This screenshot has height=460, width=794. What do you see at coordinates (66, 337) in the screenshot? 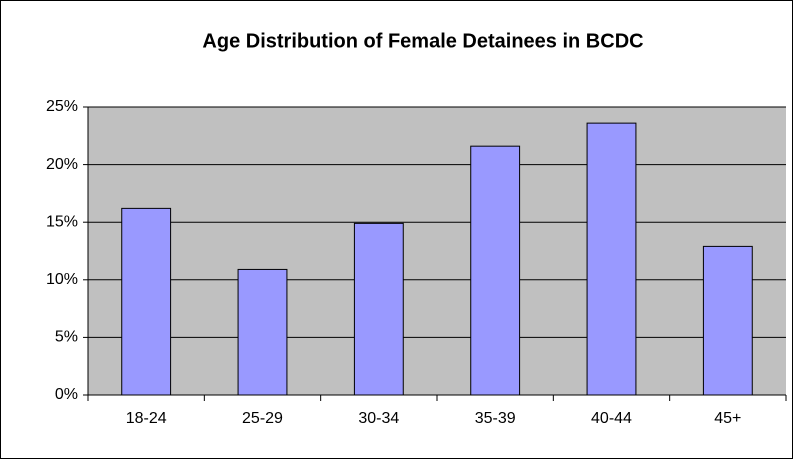
I see `y-tick-label: 5%` at bounding box center [66, 337].